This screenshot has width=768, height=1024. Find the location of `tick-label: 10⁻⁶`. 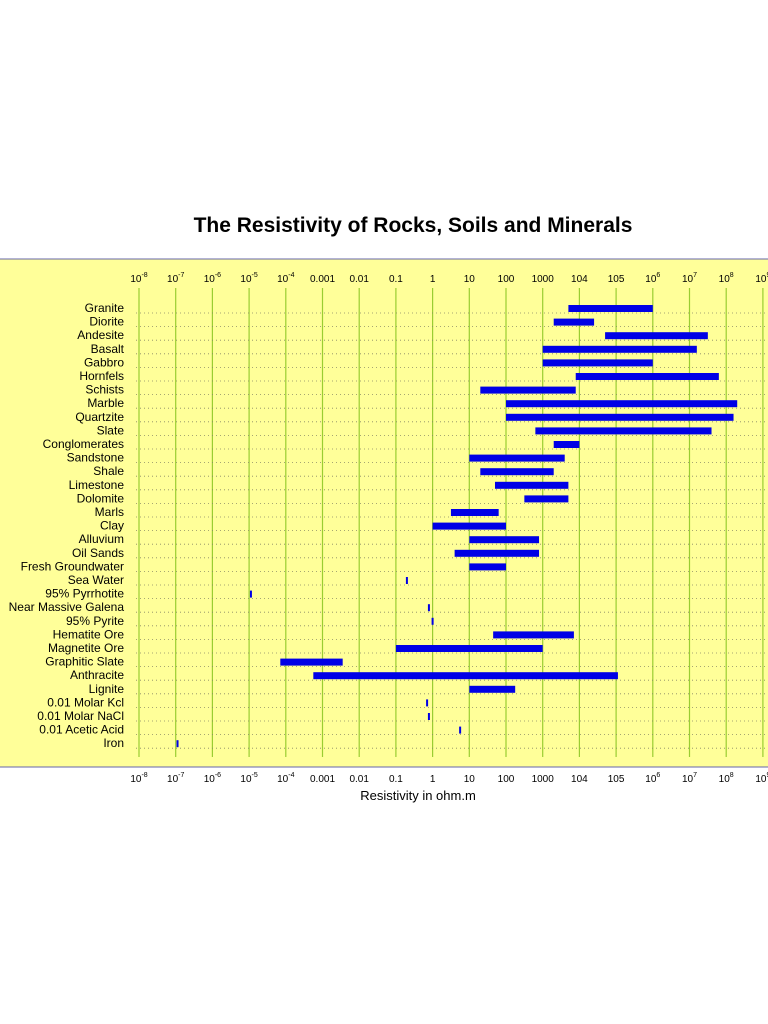

tick-label: 10⁻⁶ is located at coordinates (212, 778).